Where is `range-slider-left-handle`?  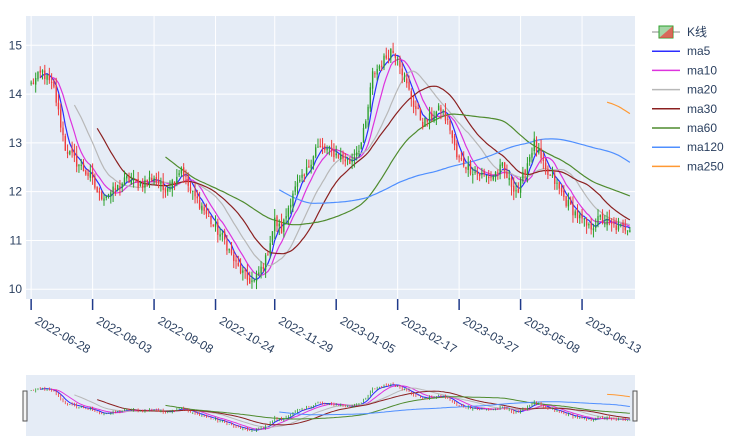 range-slider-left-handle is located at coordinates (25, 406).